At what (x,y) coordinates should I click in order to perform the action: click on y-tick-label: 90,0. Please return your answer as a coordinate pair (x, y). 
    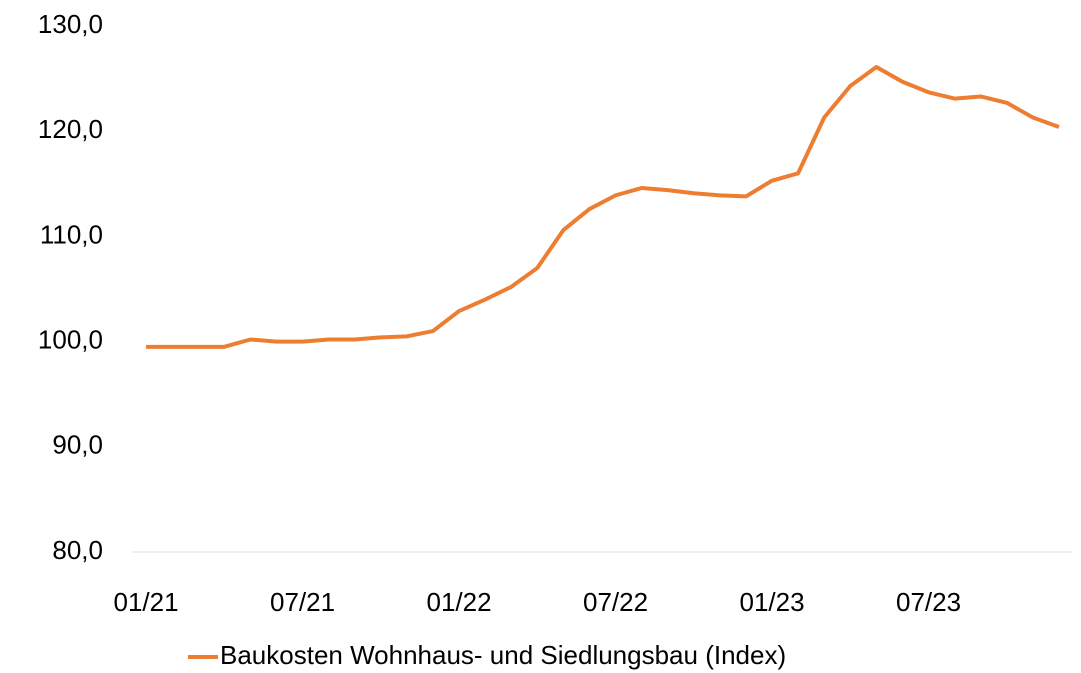
    Looking at the image, I should click on (77, 445).